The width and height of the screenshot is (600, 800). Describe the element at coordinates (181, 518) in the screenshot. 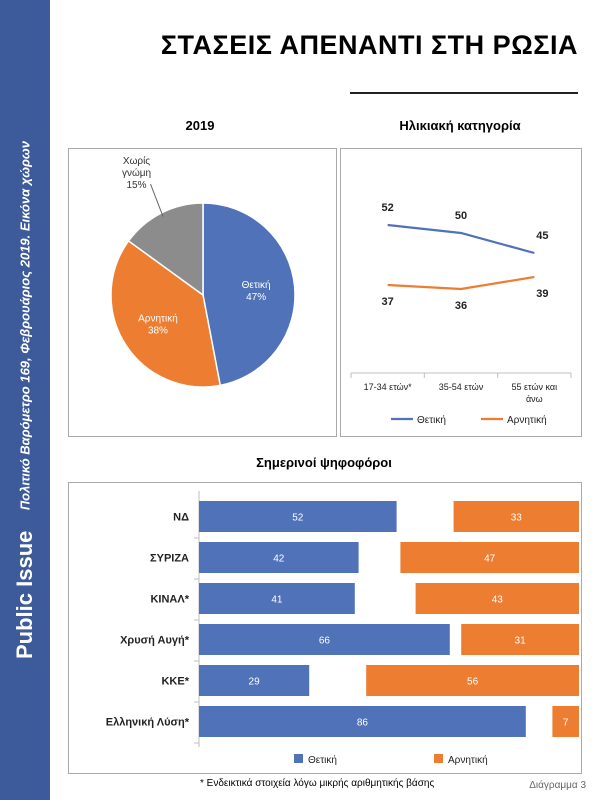

I see `bar-category-label-0: ΝΔ` at that location.